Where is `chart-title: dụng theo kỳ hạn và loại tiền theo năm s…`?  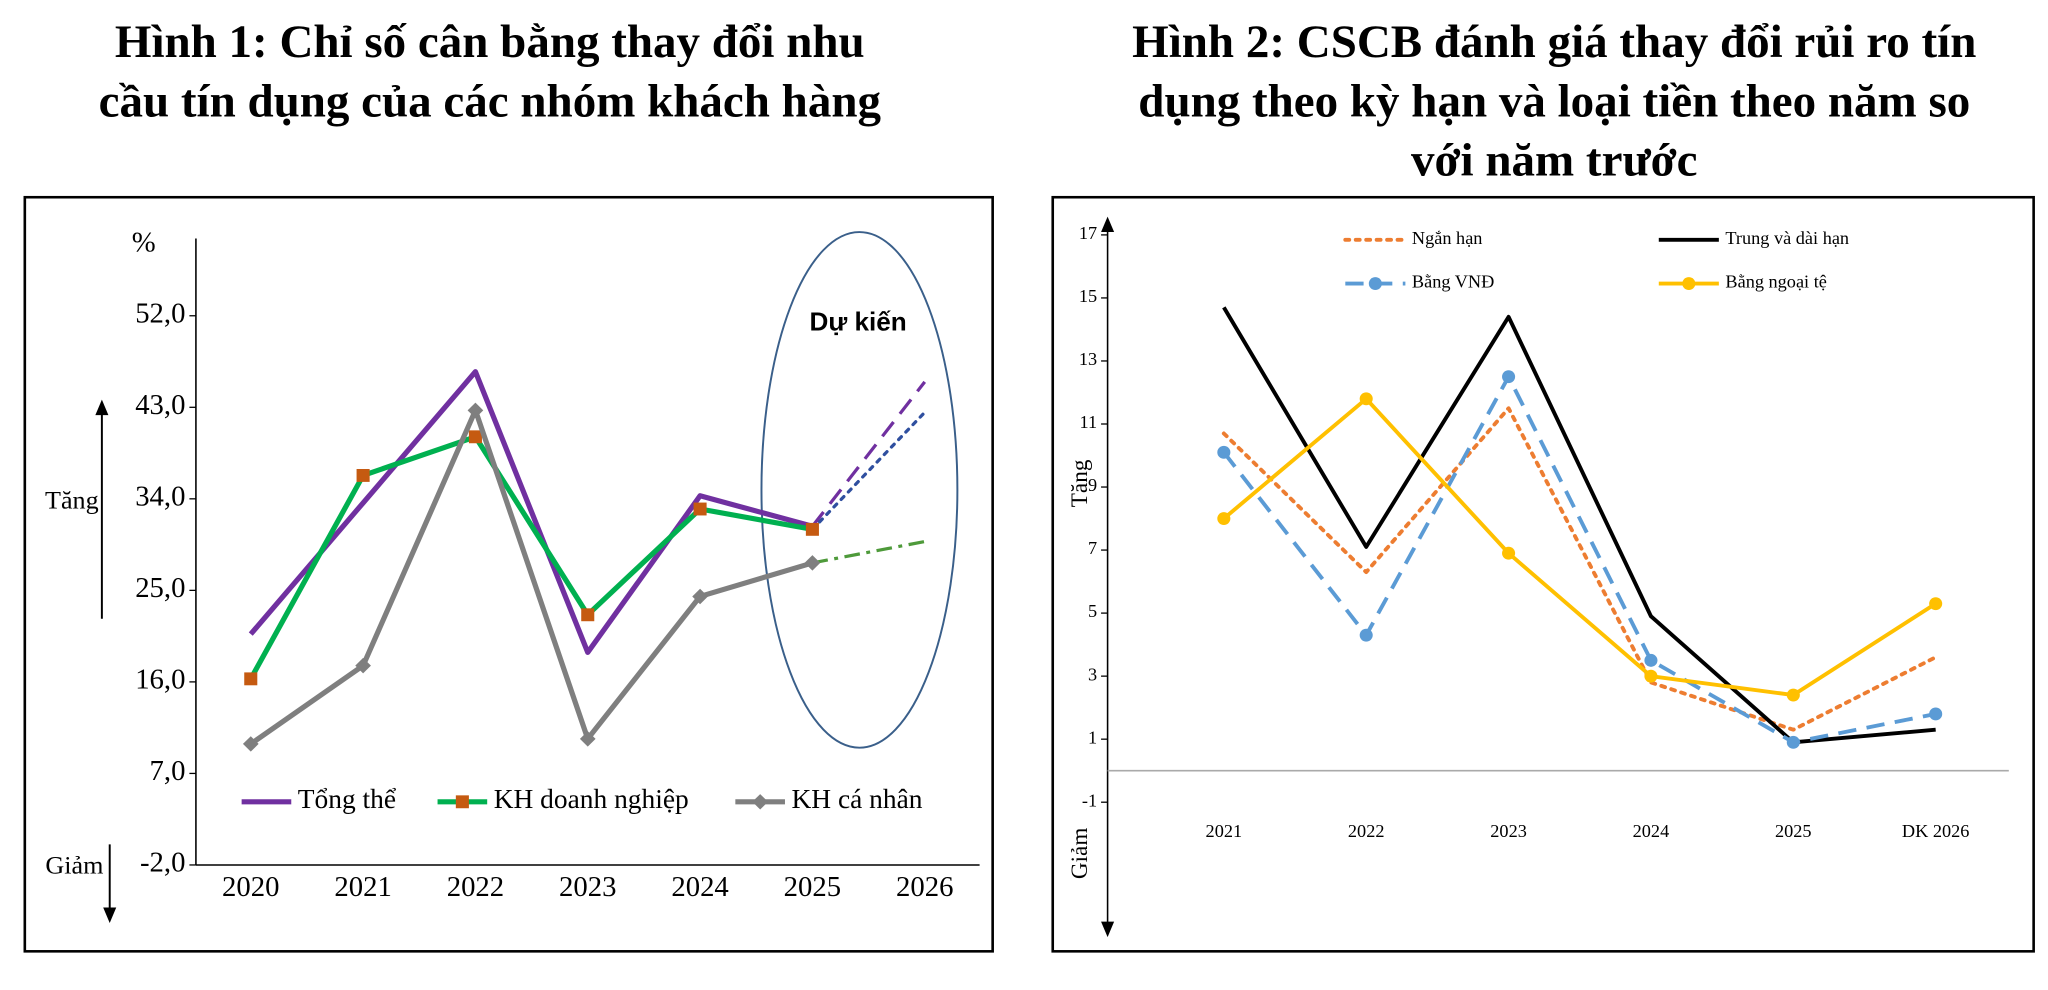 chart-title: dụng theo kỳ hạn và loại tiền theo năm s… is located at coordinates (1554, 102).